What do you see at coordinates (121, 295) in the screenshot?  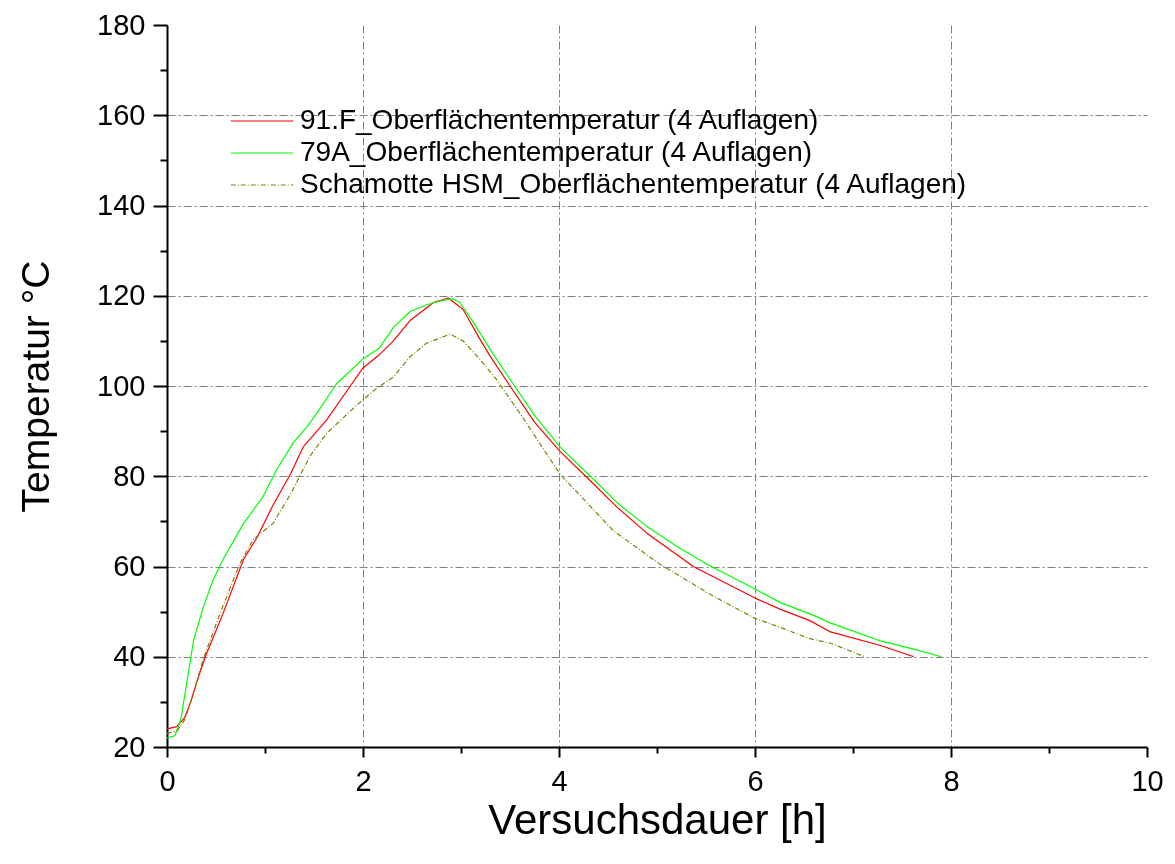 I see `y-tick-label: 120` at bounding box center [121, 295].